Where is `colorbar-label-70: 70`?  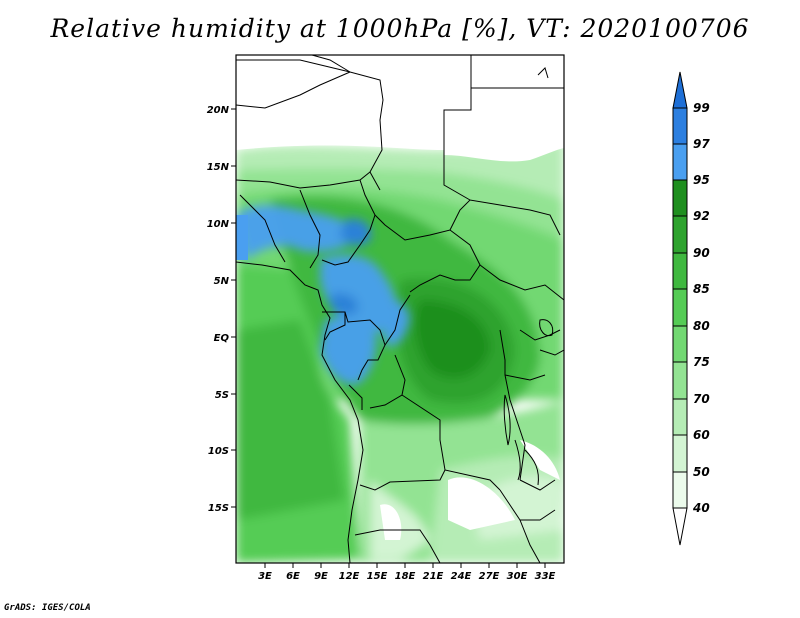
colorbar-label-70: 70 is located at coordinates (701, 399).